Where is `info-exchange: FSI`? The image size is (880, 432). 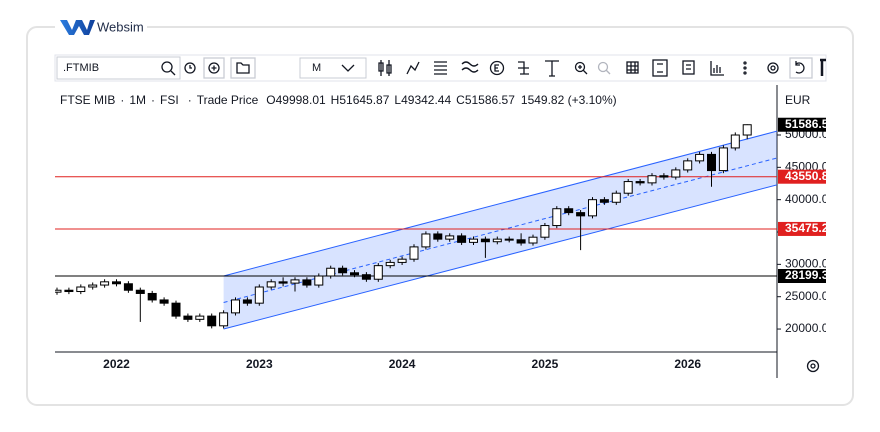 info-exchange: FSI is located at coordinates (169, 100).